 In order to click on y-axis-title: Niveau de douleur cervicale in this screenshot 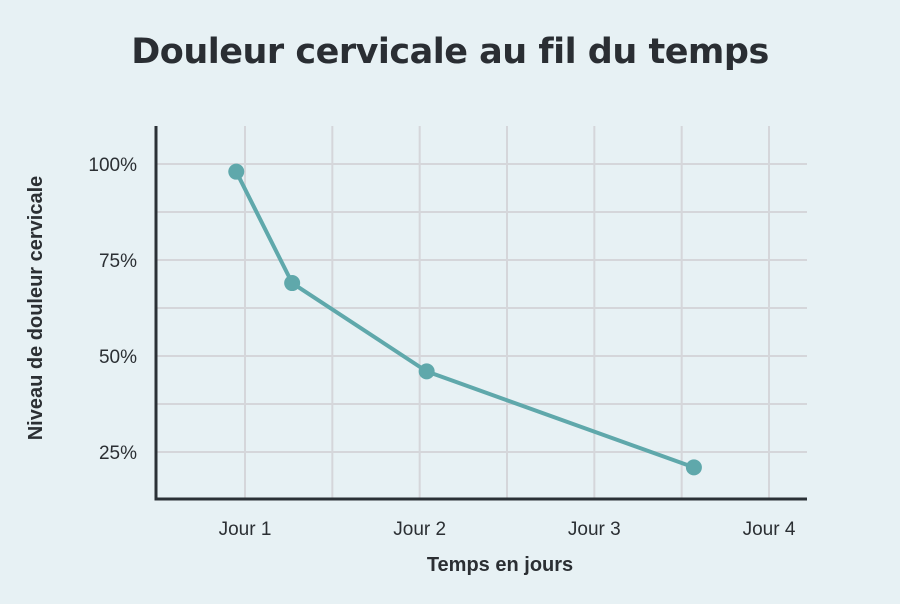, I will do `click(36, 308)`.